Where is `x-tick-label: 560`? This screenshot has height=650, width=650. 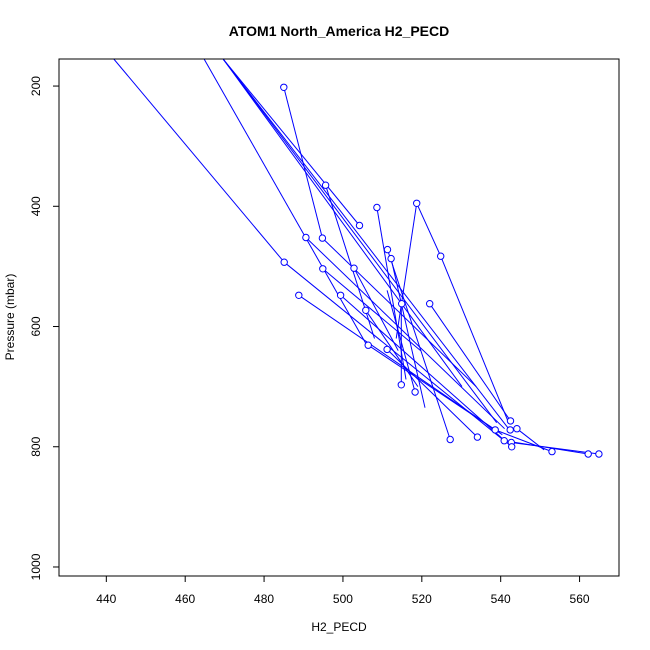
x-tick-label: 560 is located at coordinates (580, 599).